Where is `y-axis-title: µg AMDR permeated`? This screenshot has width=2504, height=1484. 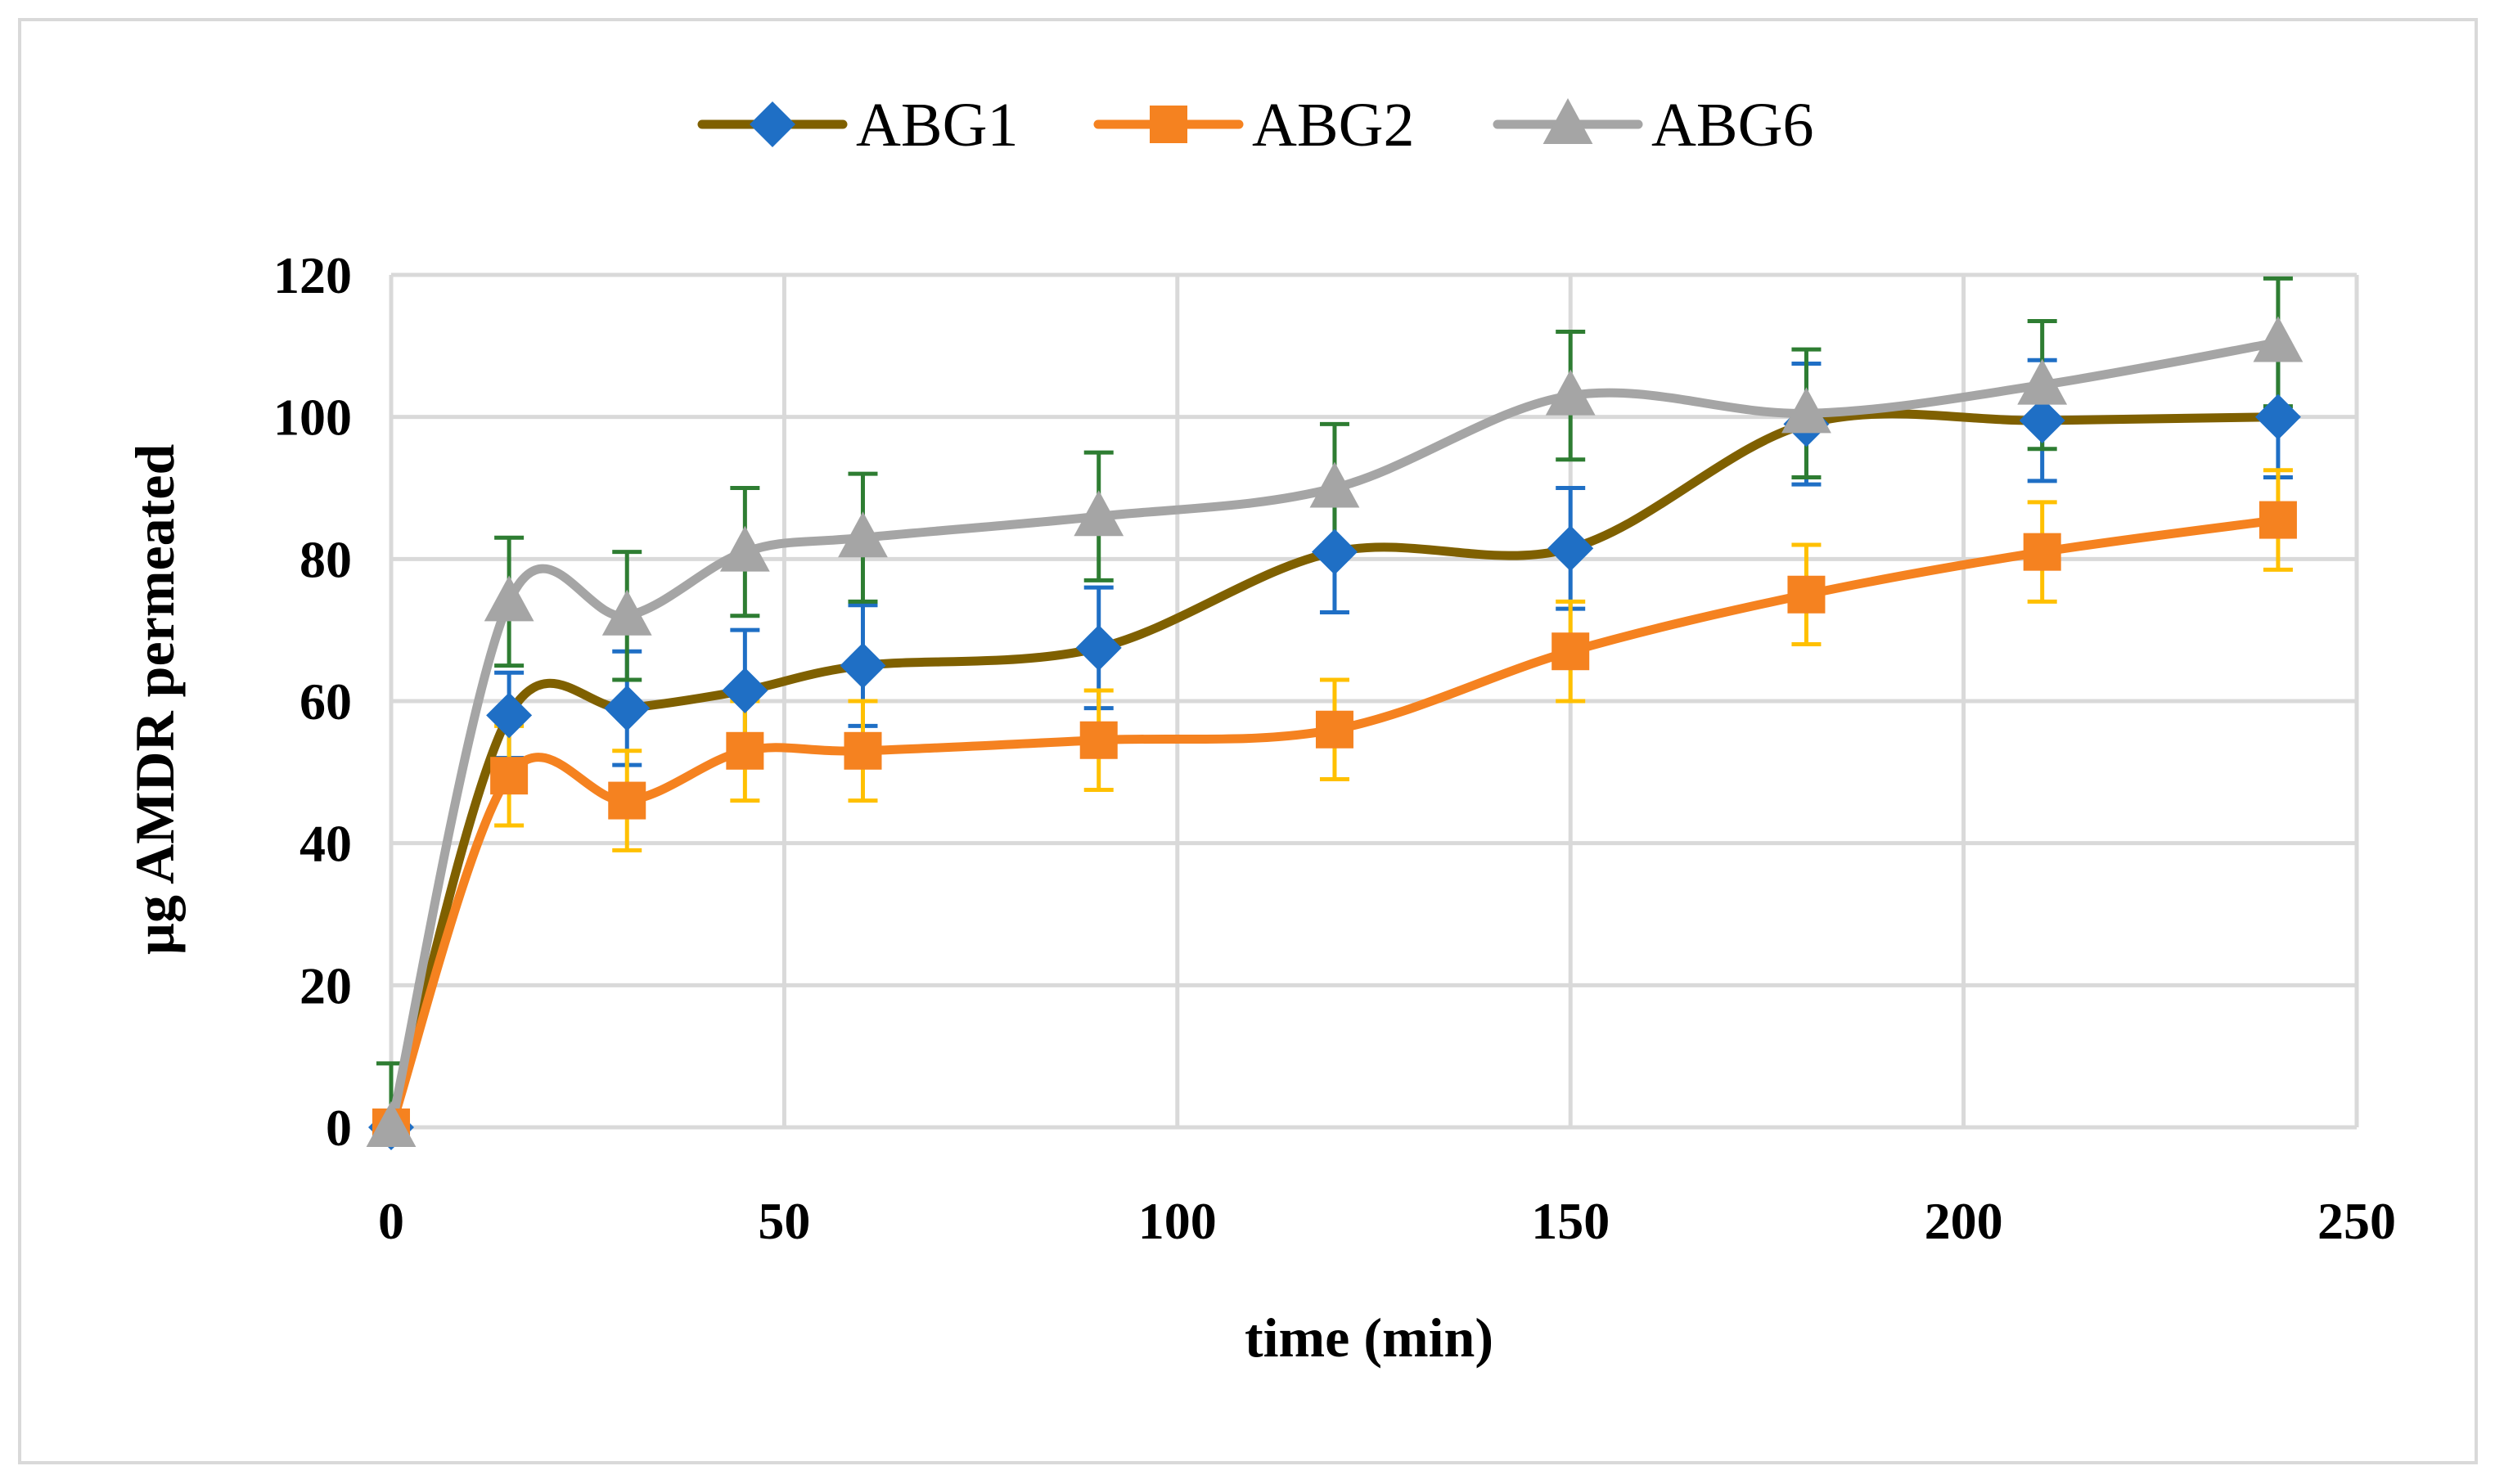
y-axis-title: µg AMDR permeated is located at coordinates (155, 700).